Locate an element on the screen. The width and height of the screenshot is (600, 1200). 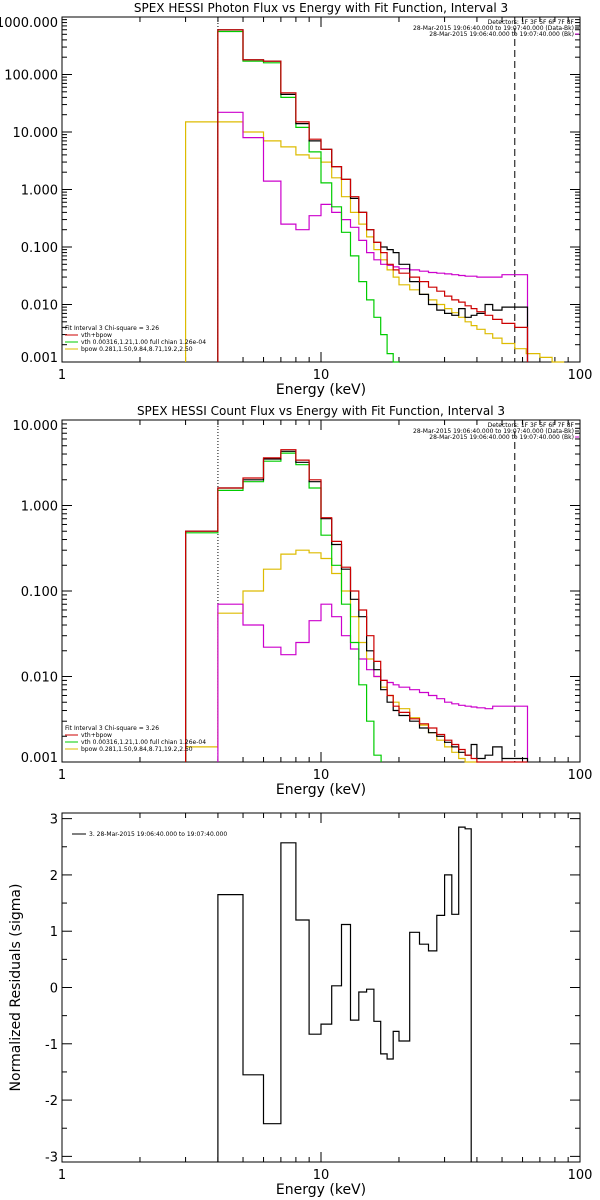
y-tick-label: -1 is located at coordinates (51, 1045).